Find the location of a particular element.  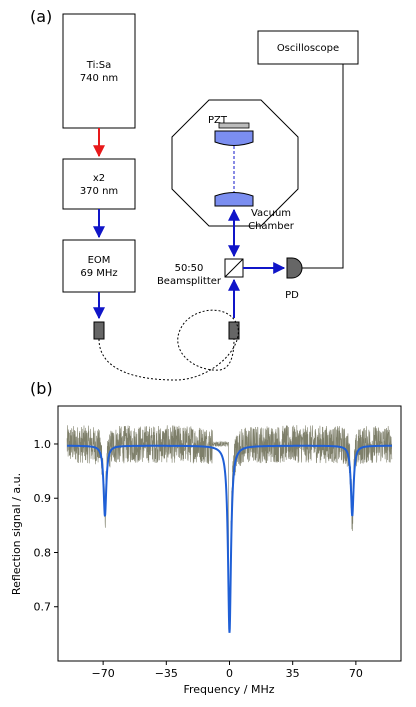

panel-a-label: (a) is located at coordinates (41, 16).